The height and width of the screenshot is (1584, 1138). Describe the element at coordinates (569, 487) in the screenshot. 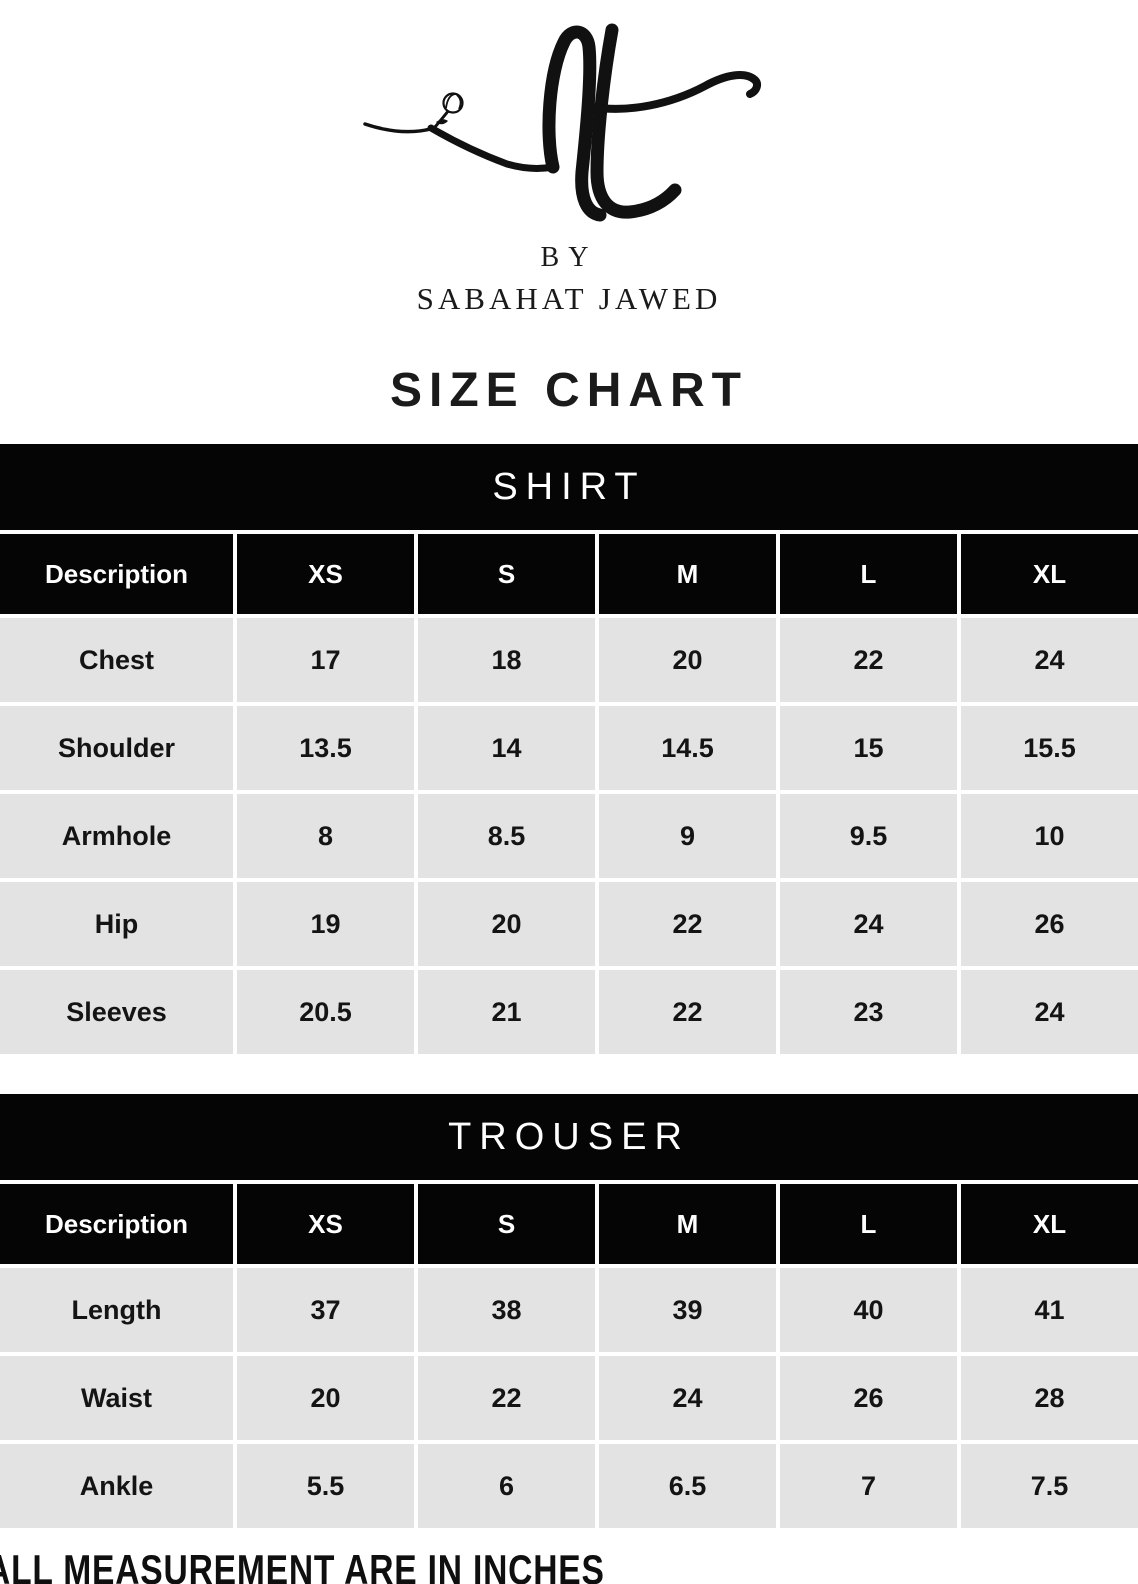

I see `shirt-section-header: SHIRT` at that location.